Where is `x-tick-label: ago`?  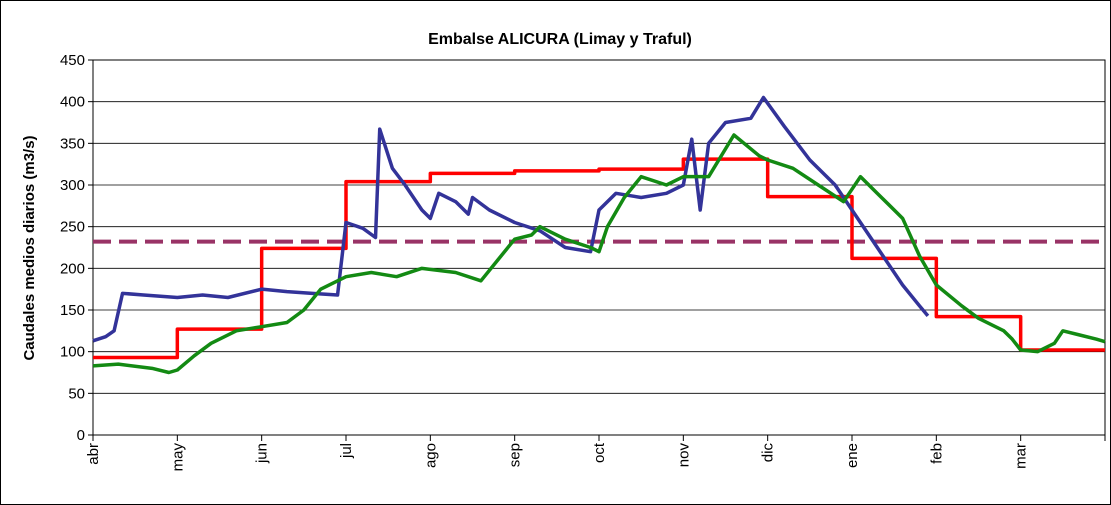
x-tick-label: ago is located at coordinates (430, 455).